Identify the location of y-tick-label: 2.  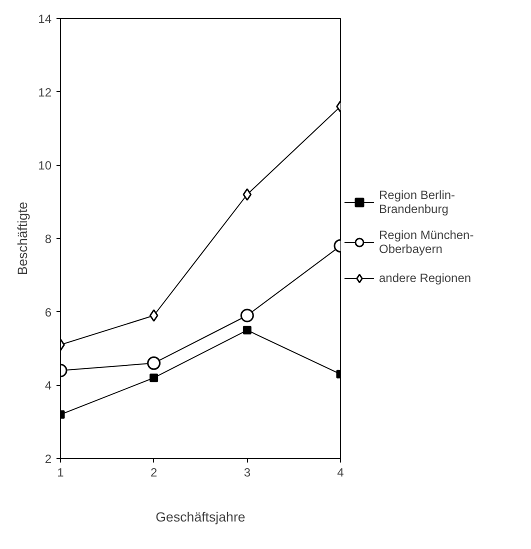
(48, 459).